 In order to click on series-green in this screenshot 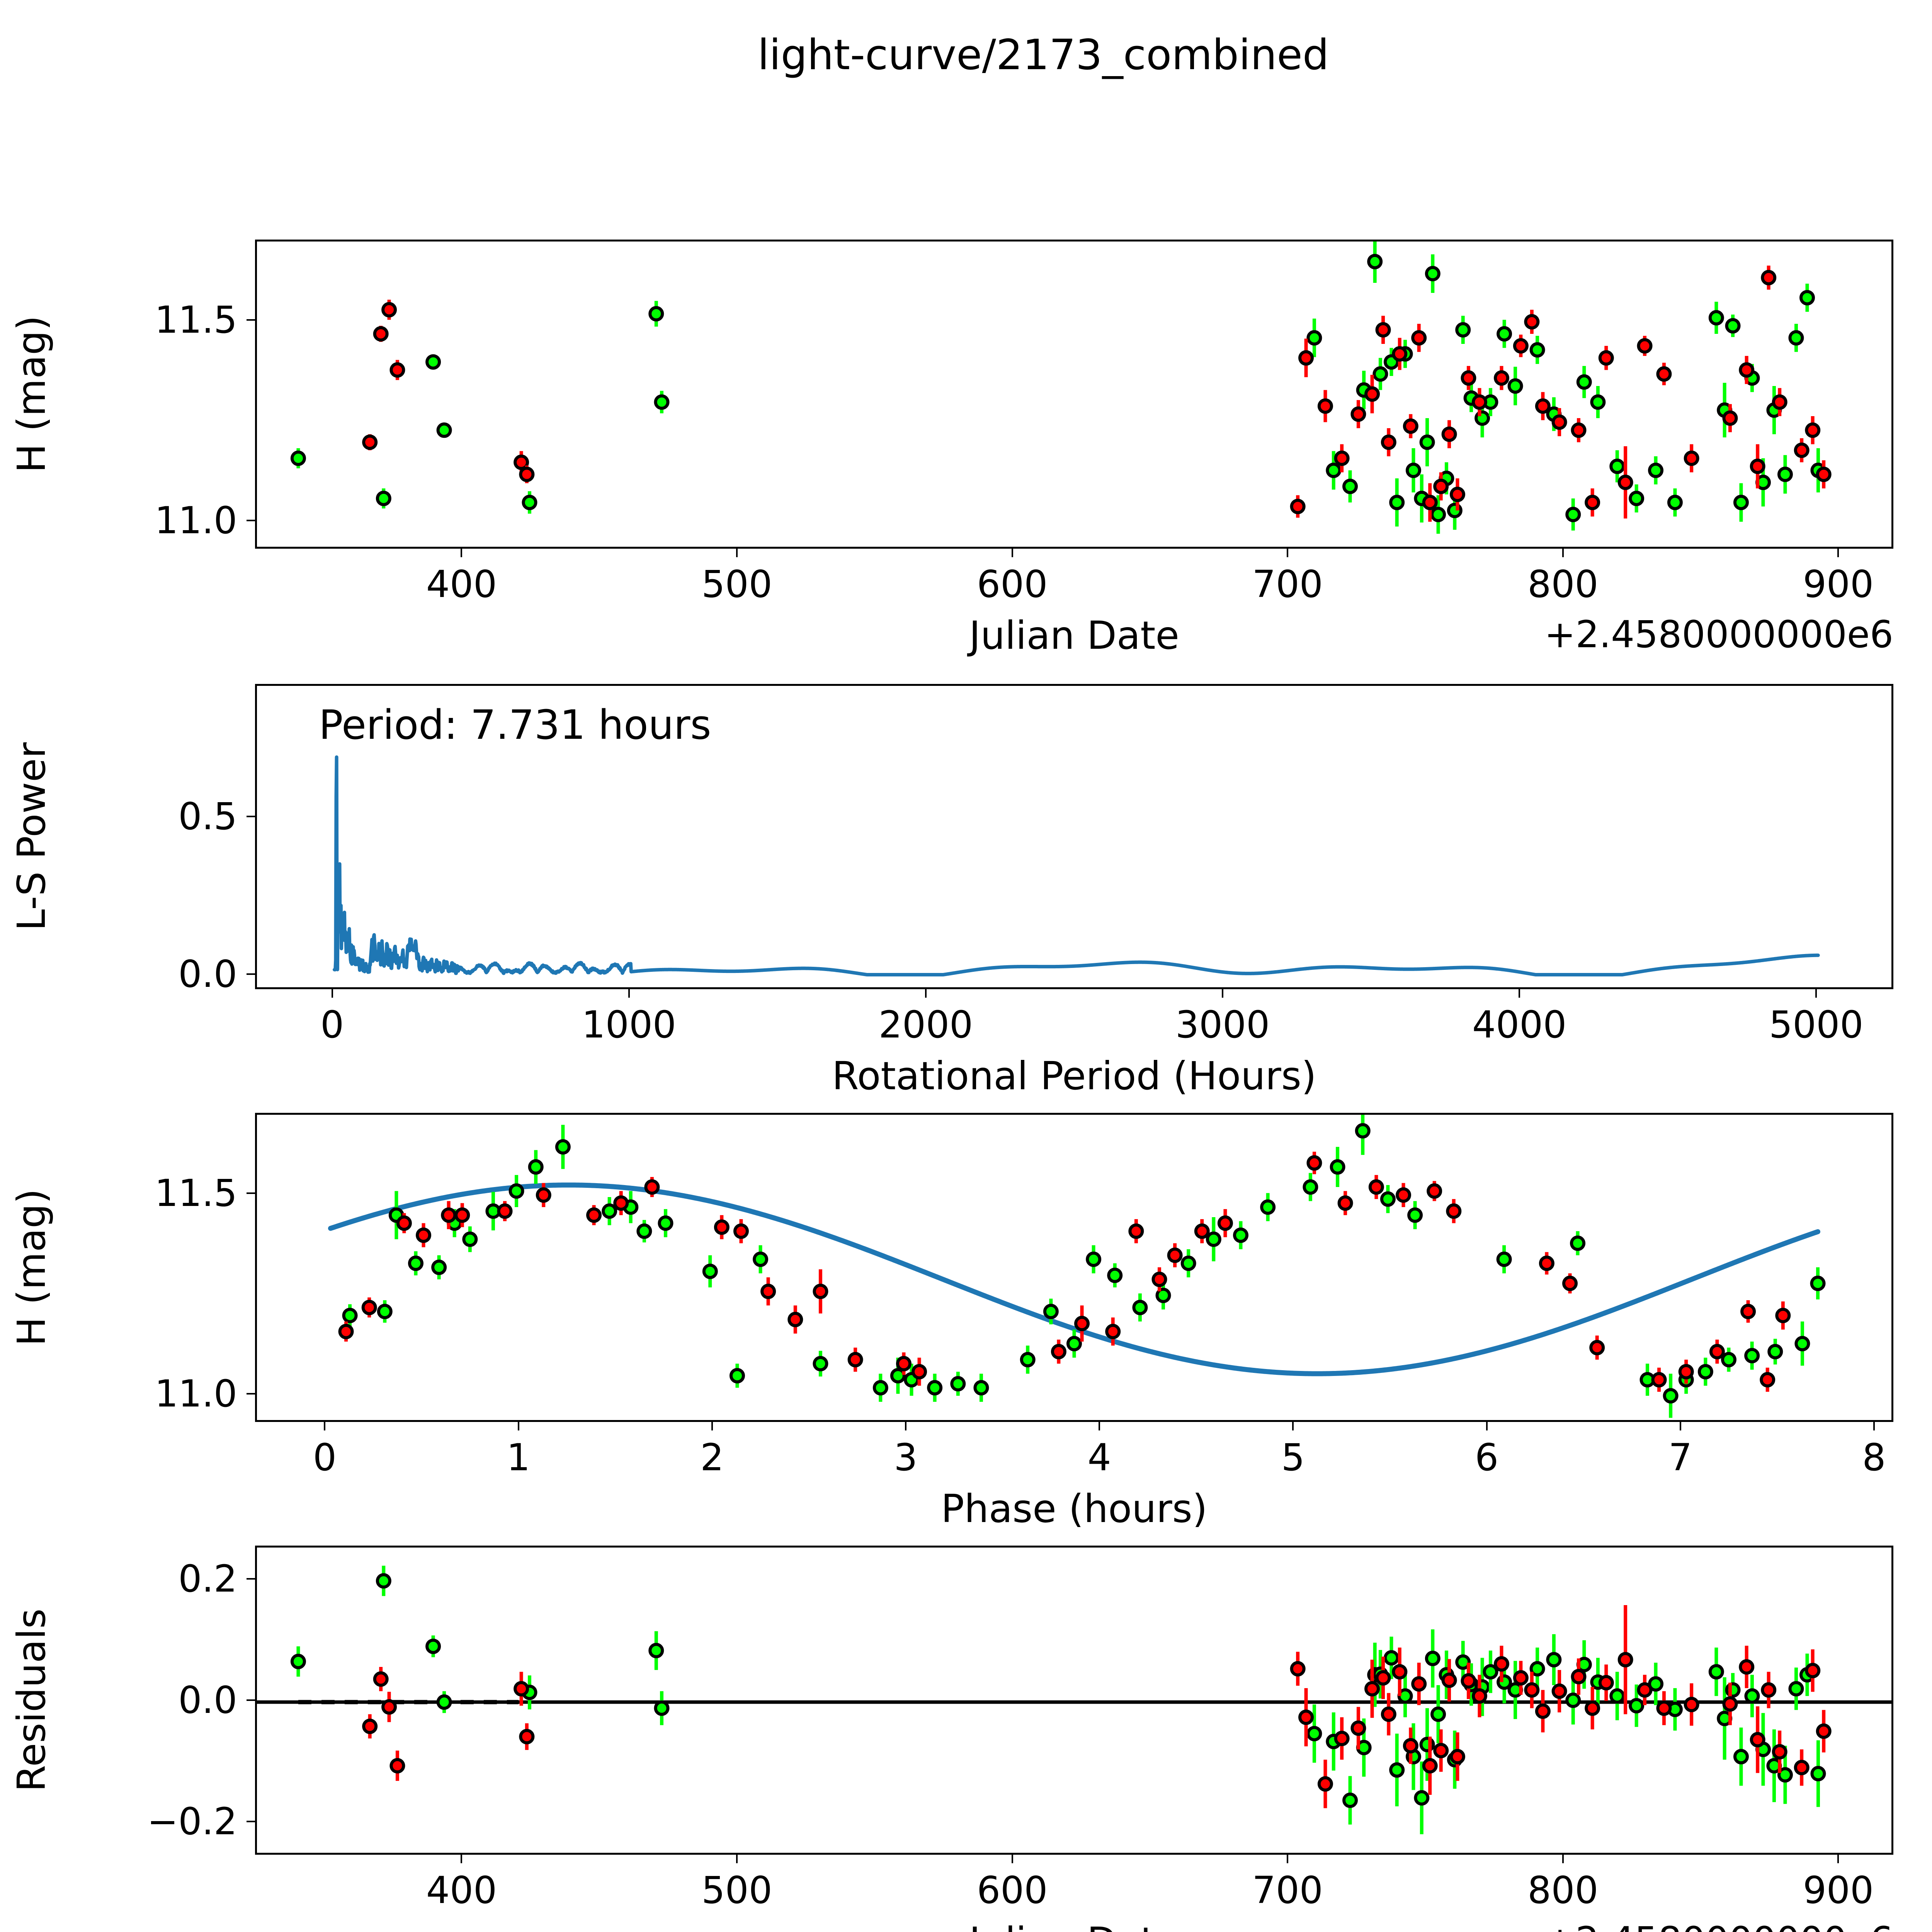, I will do `click(1084, 1267)`.